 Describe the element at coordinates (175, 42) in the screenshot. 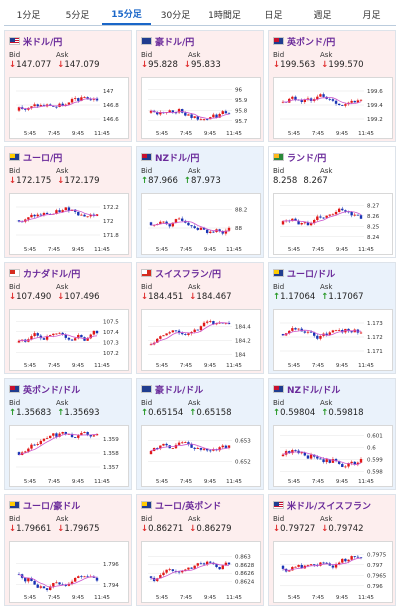

I see `pair-name-link: 豪ドル/円` at that location.